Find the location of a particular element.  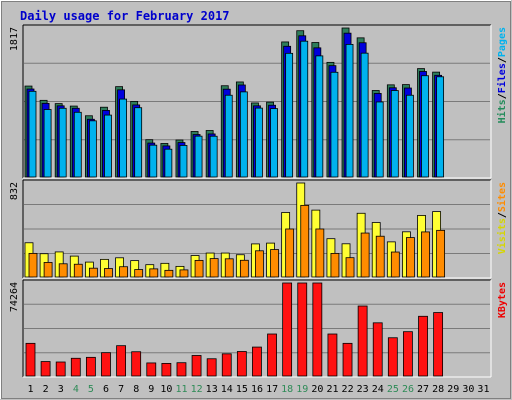

x-tick-label-16: 16 is located at coordinates (257, 389).